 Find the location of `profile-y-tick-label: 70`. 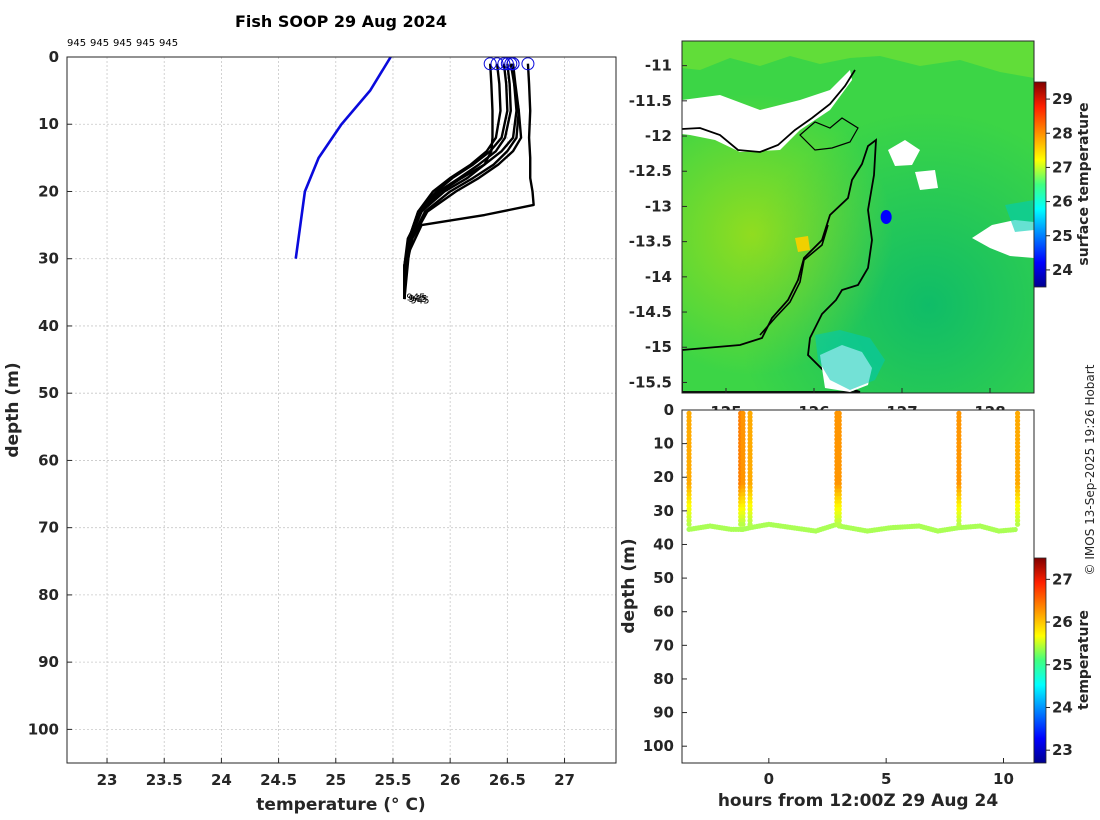

profile-y-tick-label: 70 is located at coordinates (48, 528).